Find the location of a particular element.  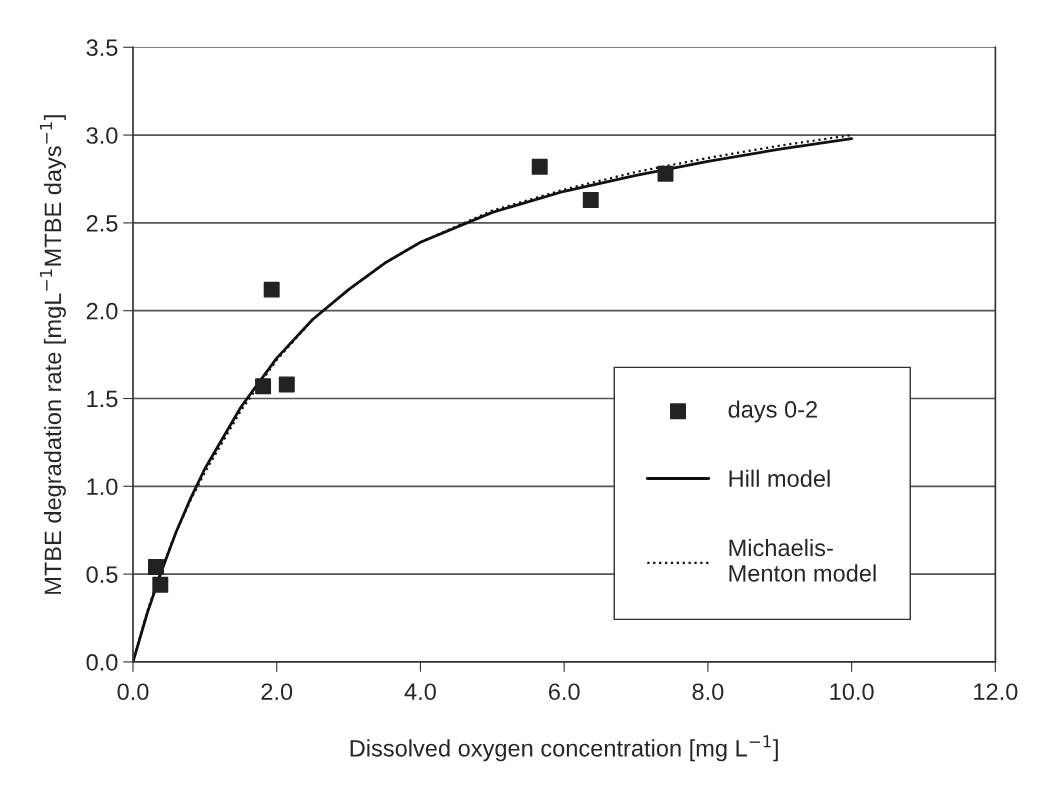

legend-label: Michaelis- Menton model is located at coordinates (802, 560).